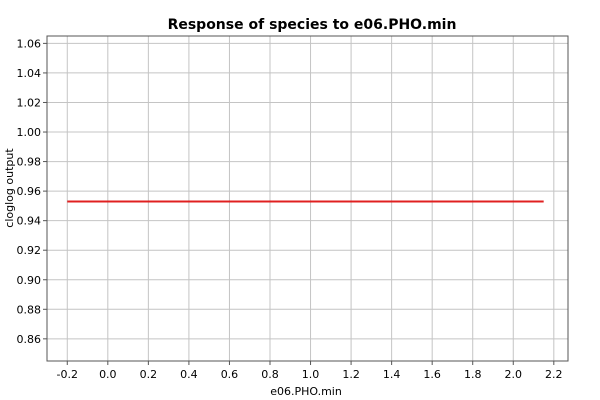 Image resolution: width=600 pixels, height=400 pixels. Describe the element at coordinates (312, 25) in the screenshot. I see `chart-title: Response of species to e06.PHO.min` at that location.